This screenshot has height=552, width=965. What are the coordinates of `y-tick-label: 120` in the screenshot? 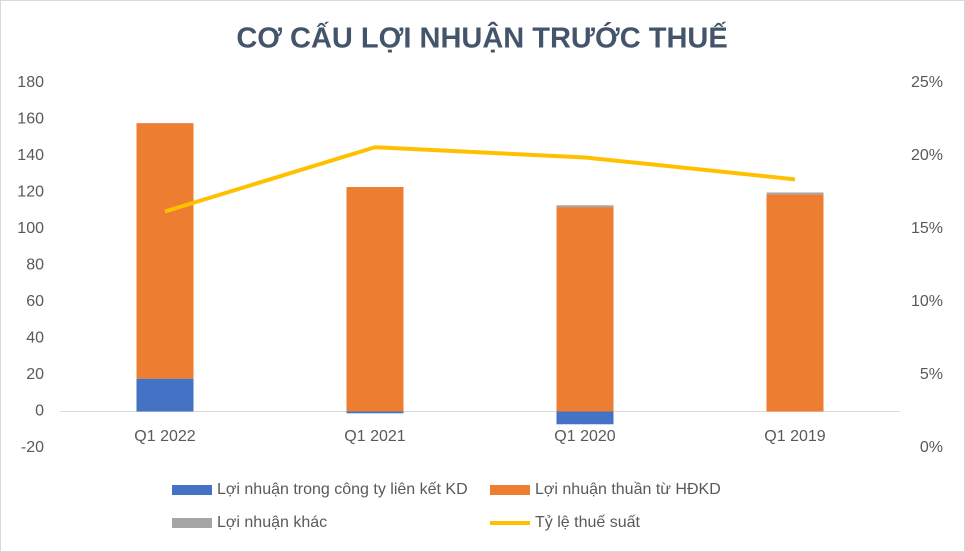 It's located at (30, 192).